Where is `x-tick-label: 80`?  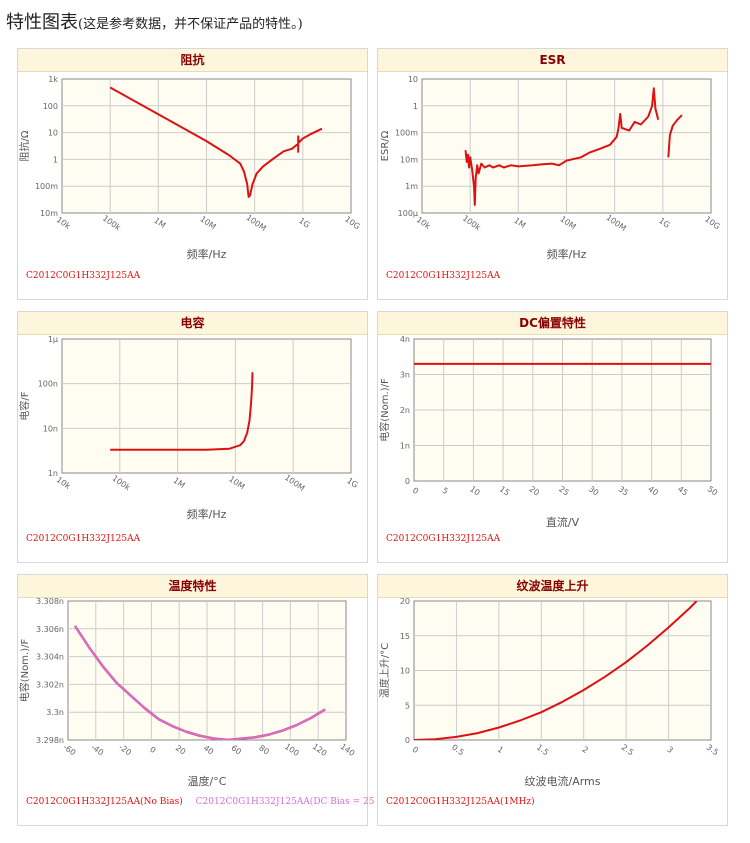
x-tick-label: 80 is located at coordinates (264, 749).